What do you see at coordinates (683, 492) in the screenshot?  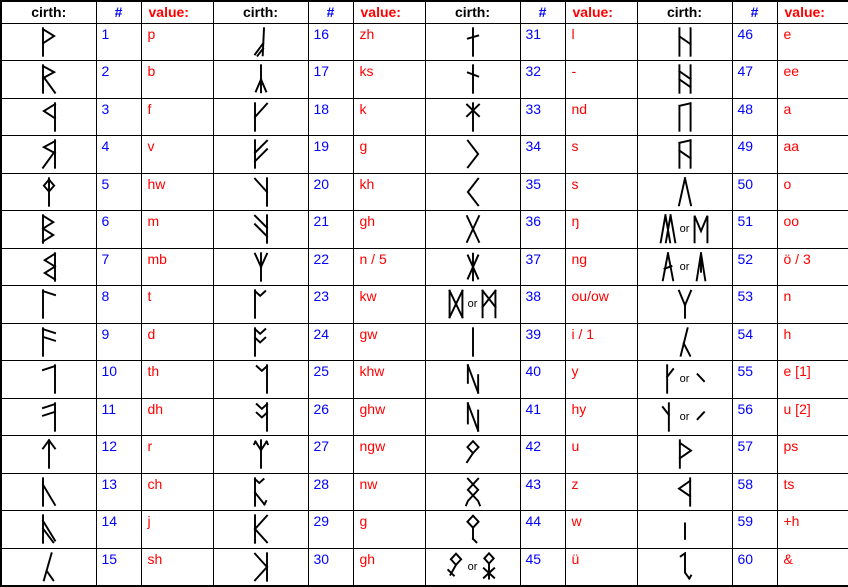 I see `cirth-rune-glyph-c58` at bounding box center [683, 492].